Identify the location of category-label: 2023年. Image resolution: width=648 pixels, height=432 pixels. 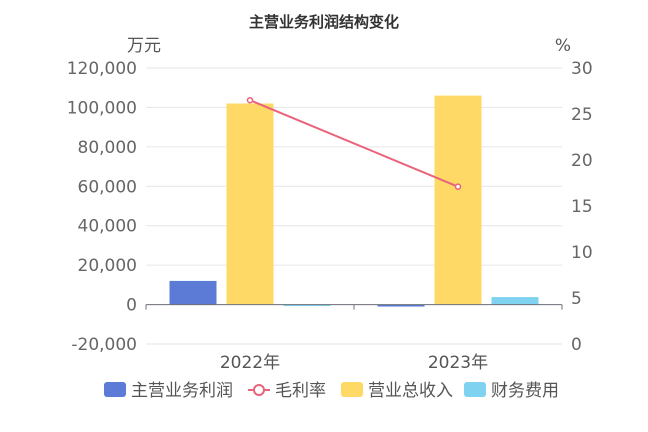
(458, 363).